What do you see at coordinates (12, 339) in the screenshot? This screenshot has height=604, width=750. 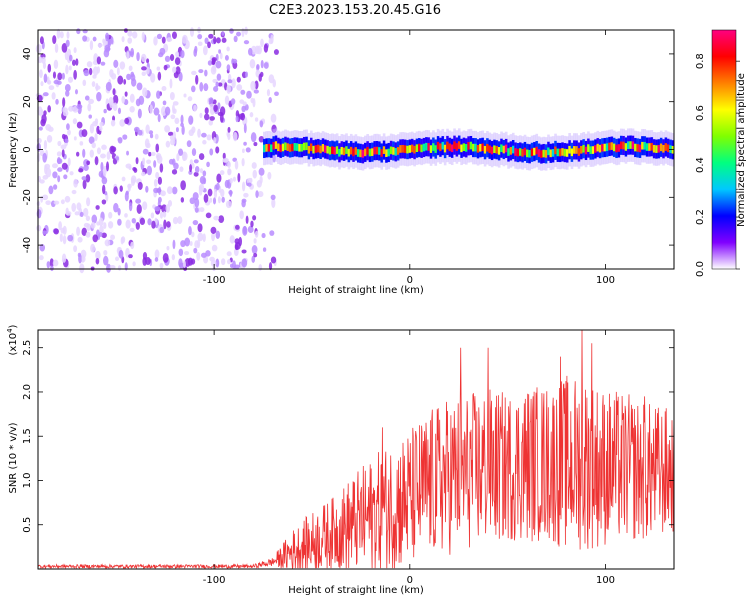 I see `snr-scale-label: (x104)` at bounding box center [12, 339].